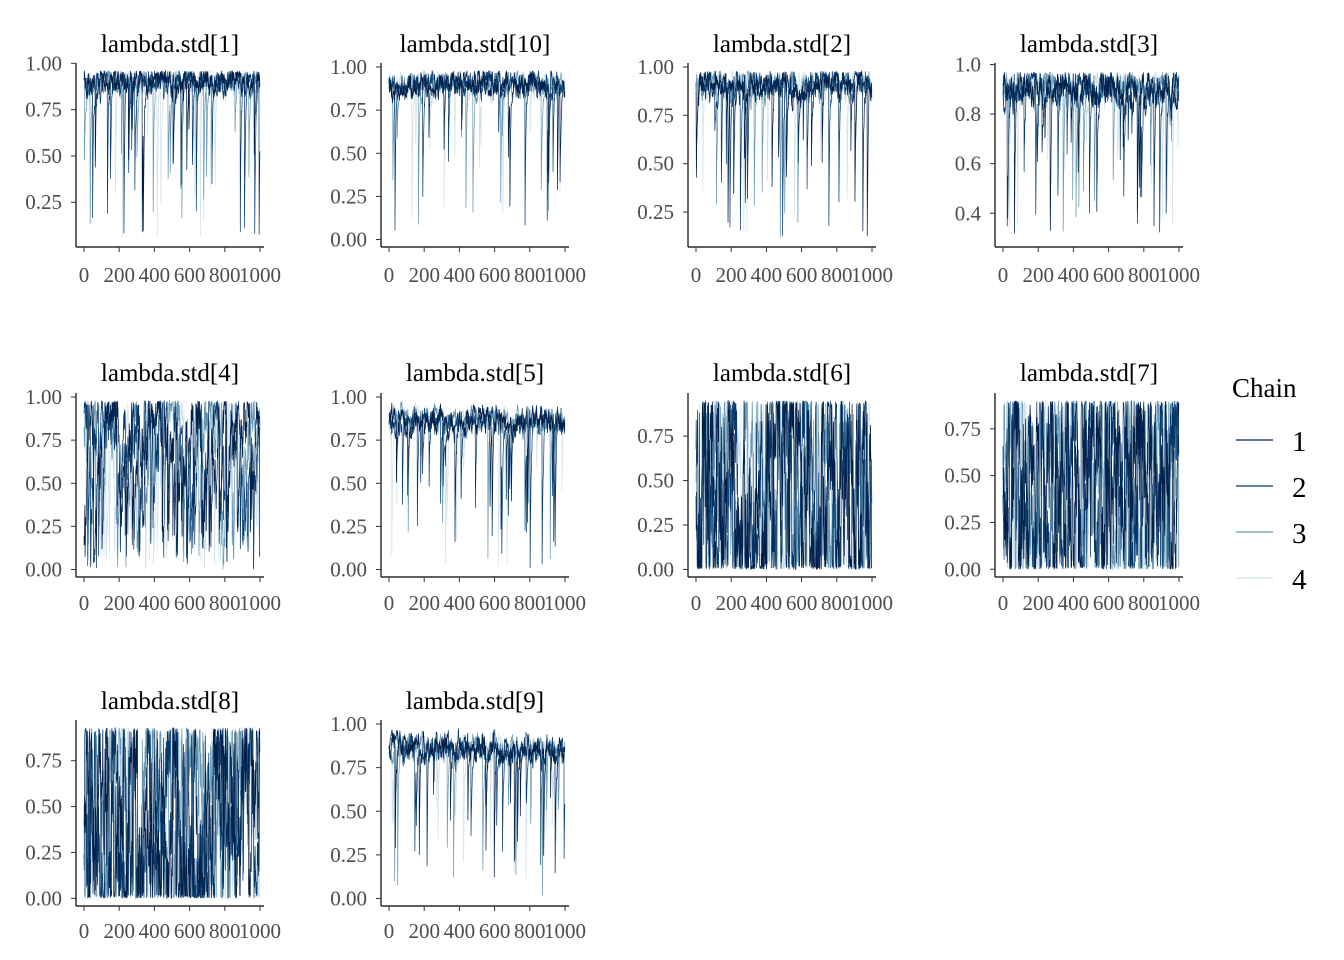 The image size is (1344, 960). I want to click on panel-title: lambda.std[2], so click(782, 44).